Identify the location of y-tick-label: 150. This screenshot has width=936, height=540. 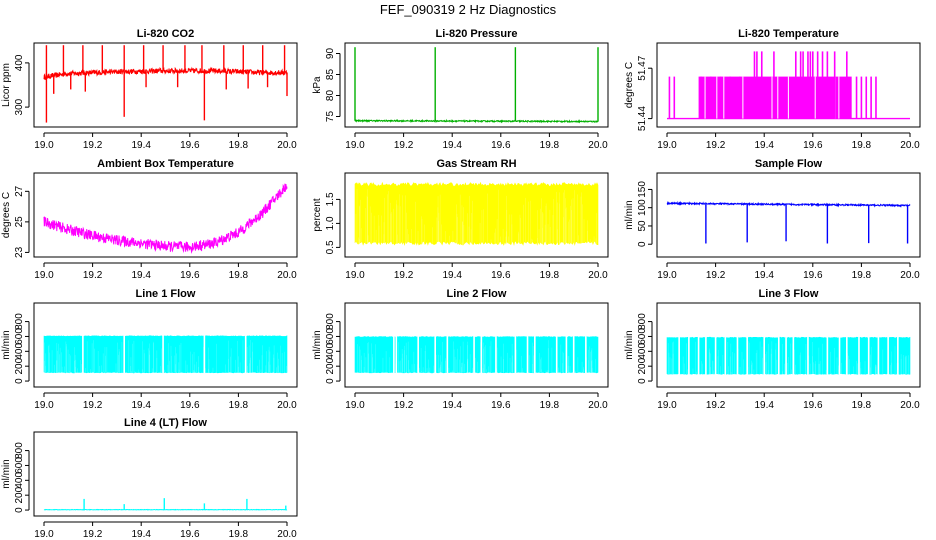
(642, 189).